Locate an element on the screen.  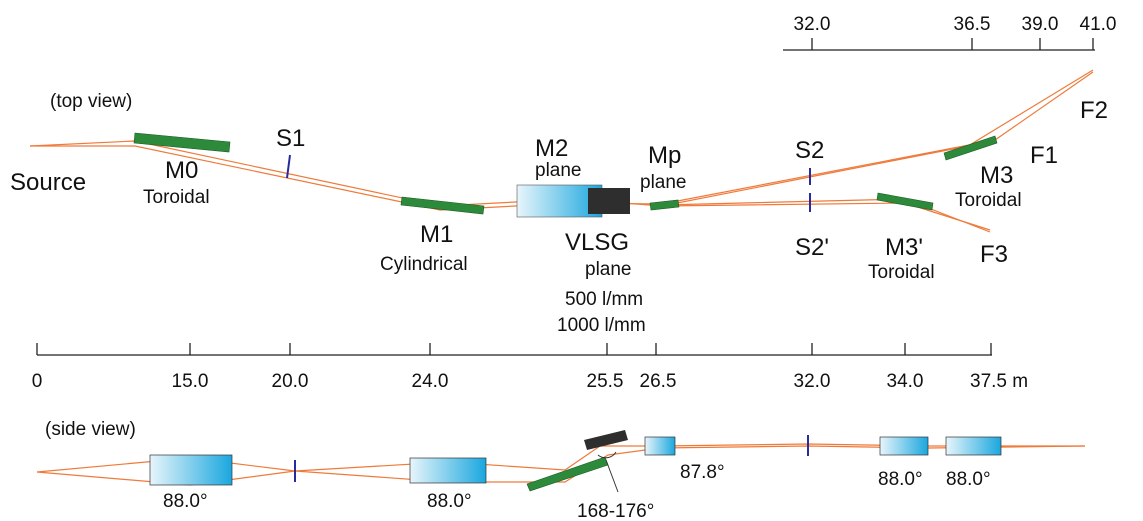
element-type: Cylindrical is located at coordinates (424, 264).